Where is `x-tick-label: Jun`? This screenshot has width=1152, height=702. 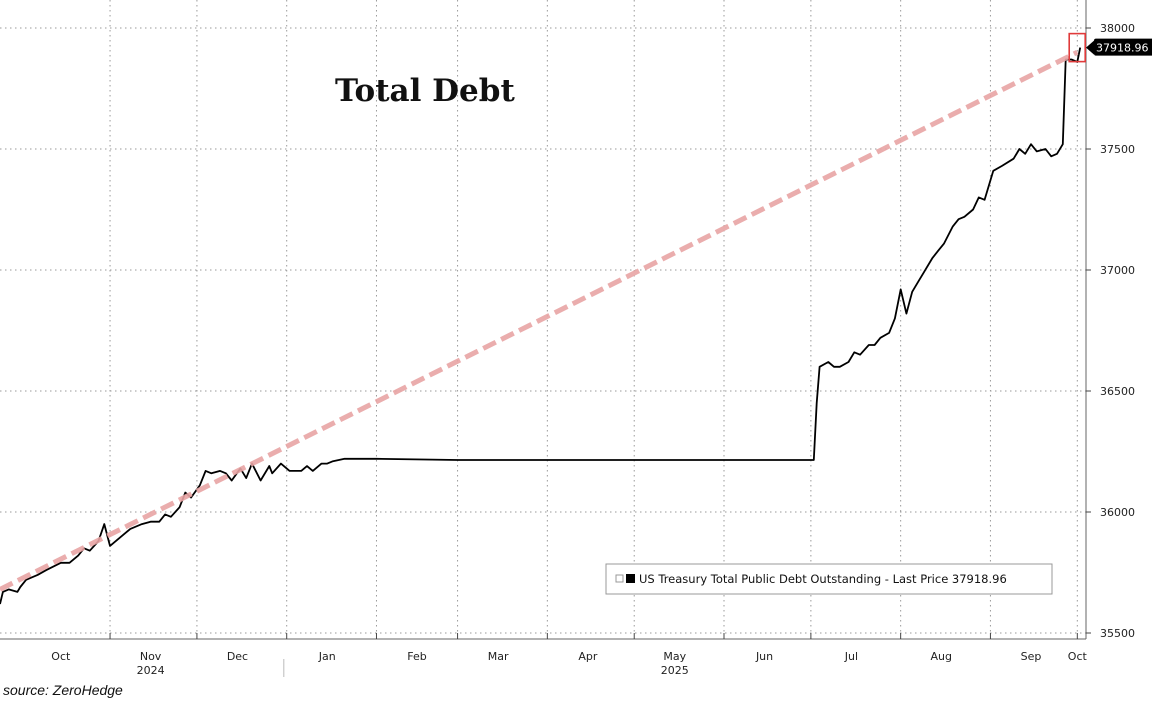 x-tick-label: Jun is located at coordinates (764, 656).